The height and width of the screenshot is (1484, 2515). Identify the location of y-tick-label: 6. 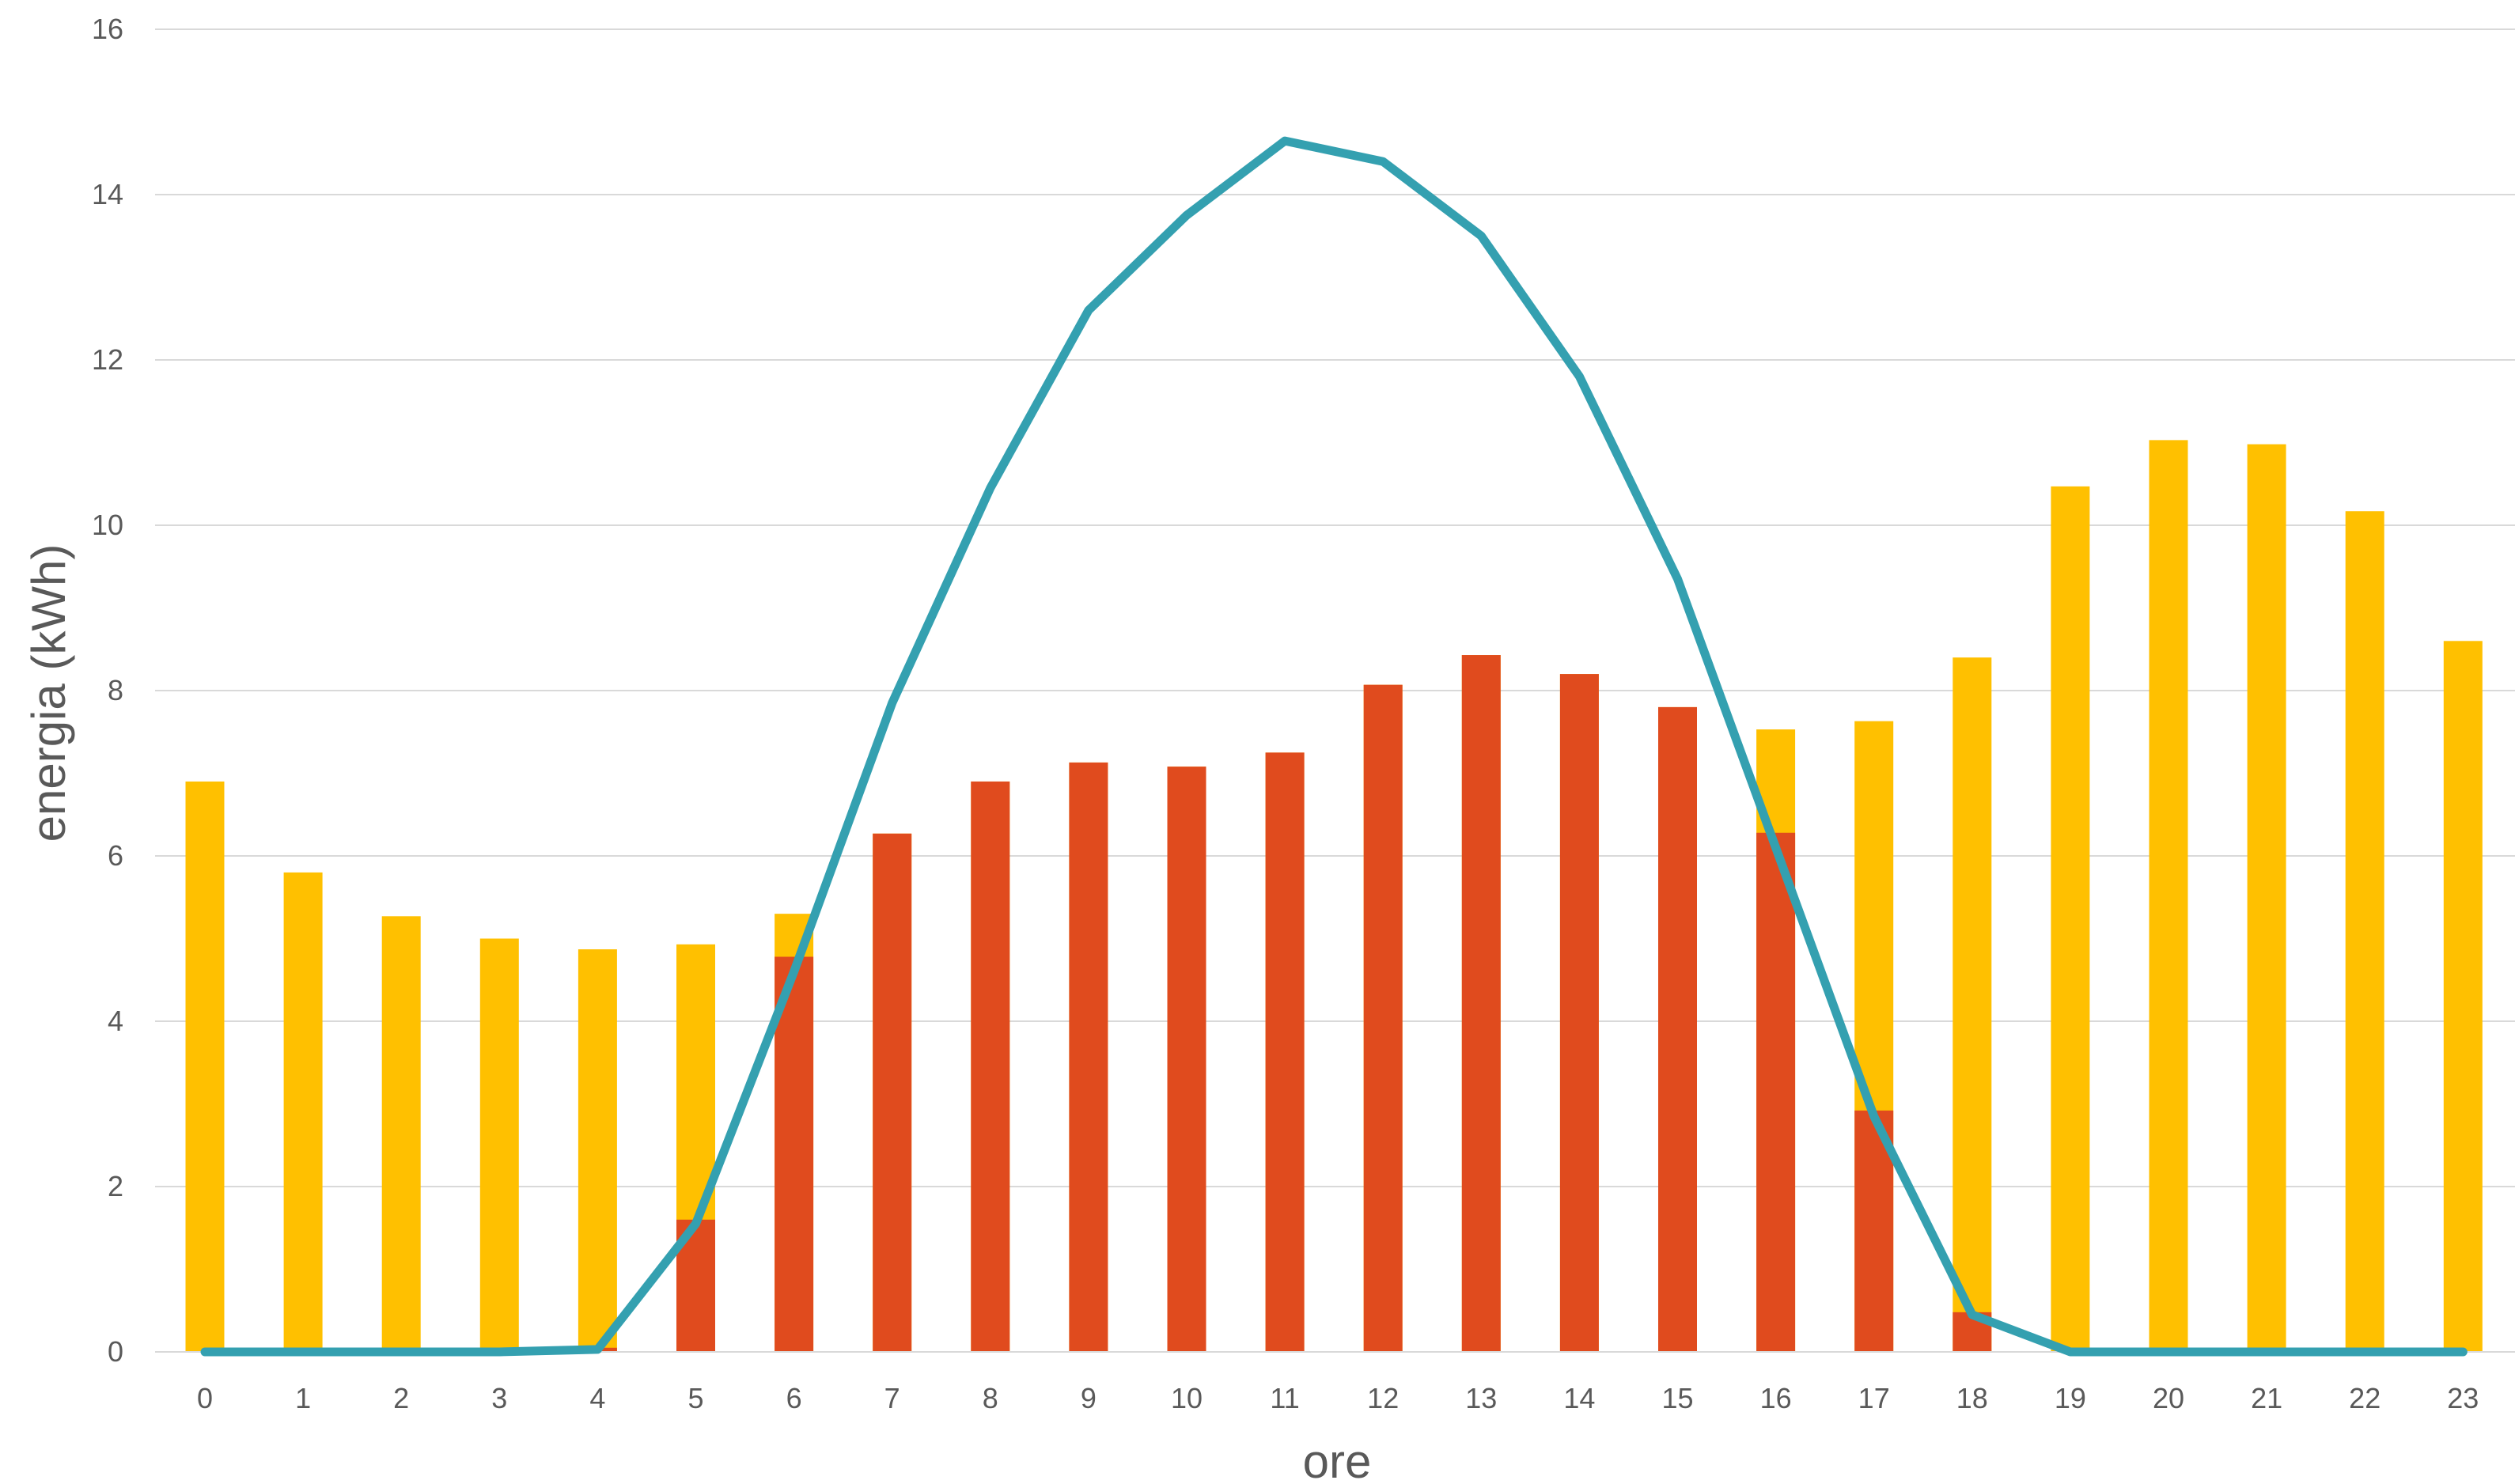
(115, 855).